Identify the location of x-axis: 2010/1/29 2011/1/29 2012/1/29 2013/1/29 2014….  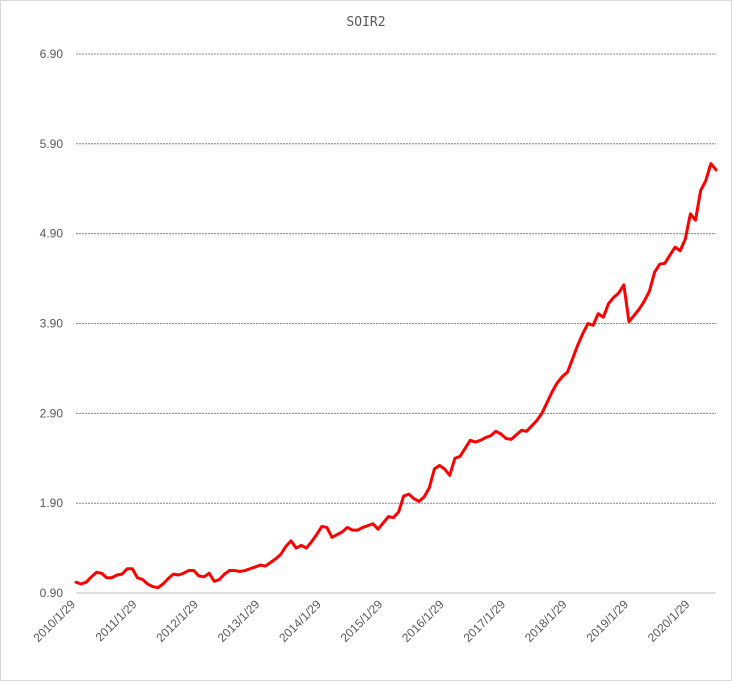
(373, 618).